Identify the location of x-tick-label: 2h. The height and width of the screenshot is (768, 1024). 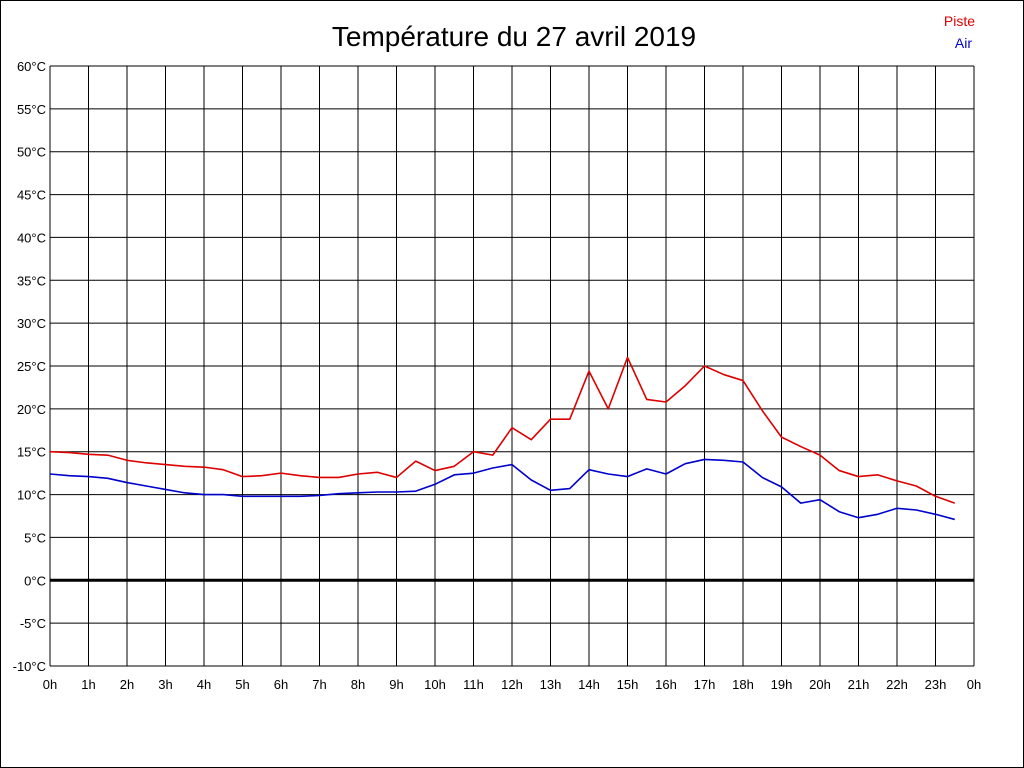
(127, 684).